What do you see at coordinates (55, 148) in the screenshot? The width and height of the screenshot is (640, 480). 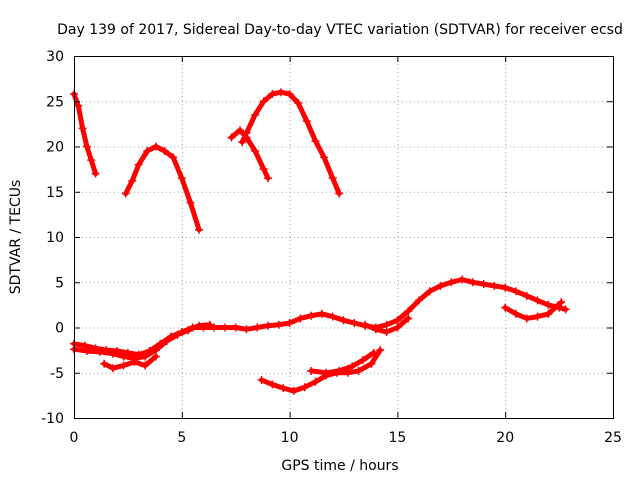 I see `y-tick-label: 20` at bounding box center [55, 148].